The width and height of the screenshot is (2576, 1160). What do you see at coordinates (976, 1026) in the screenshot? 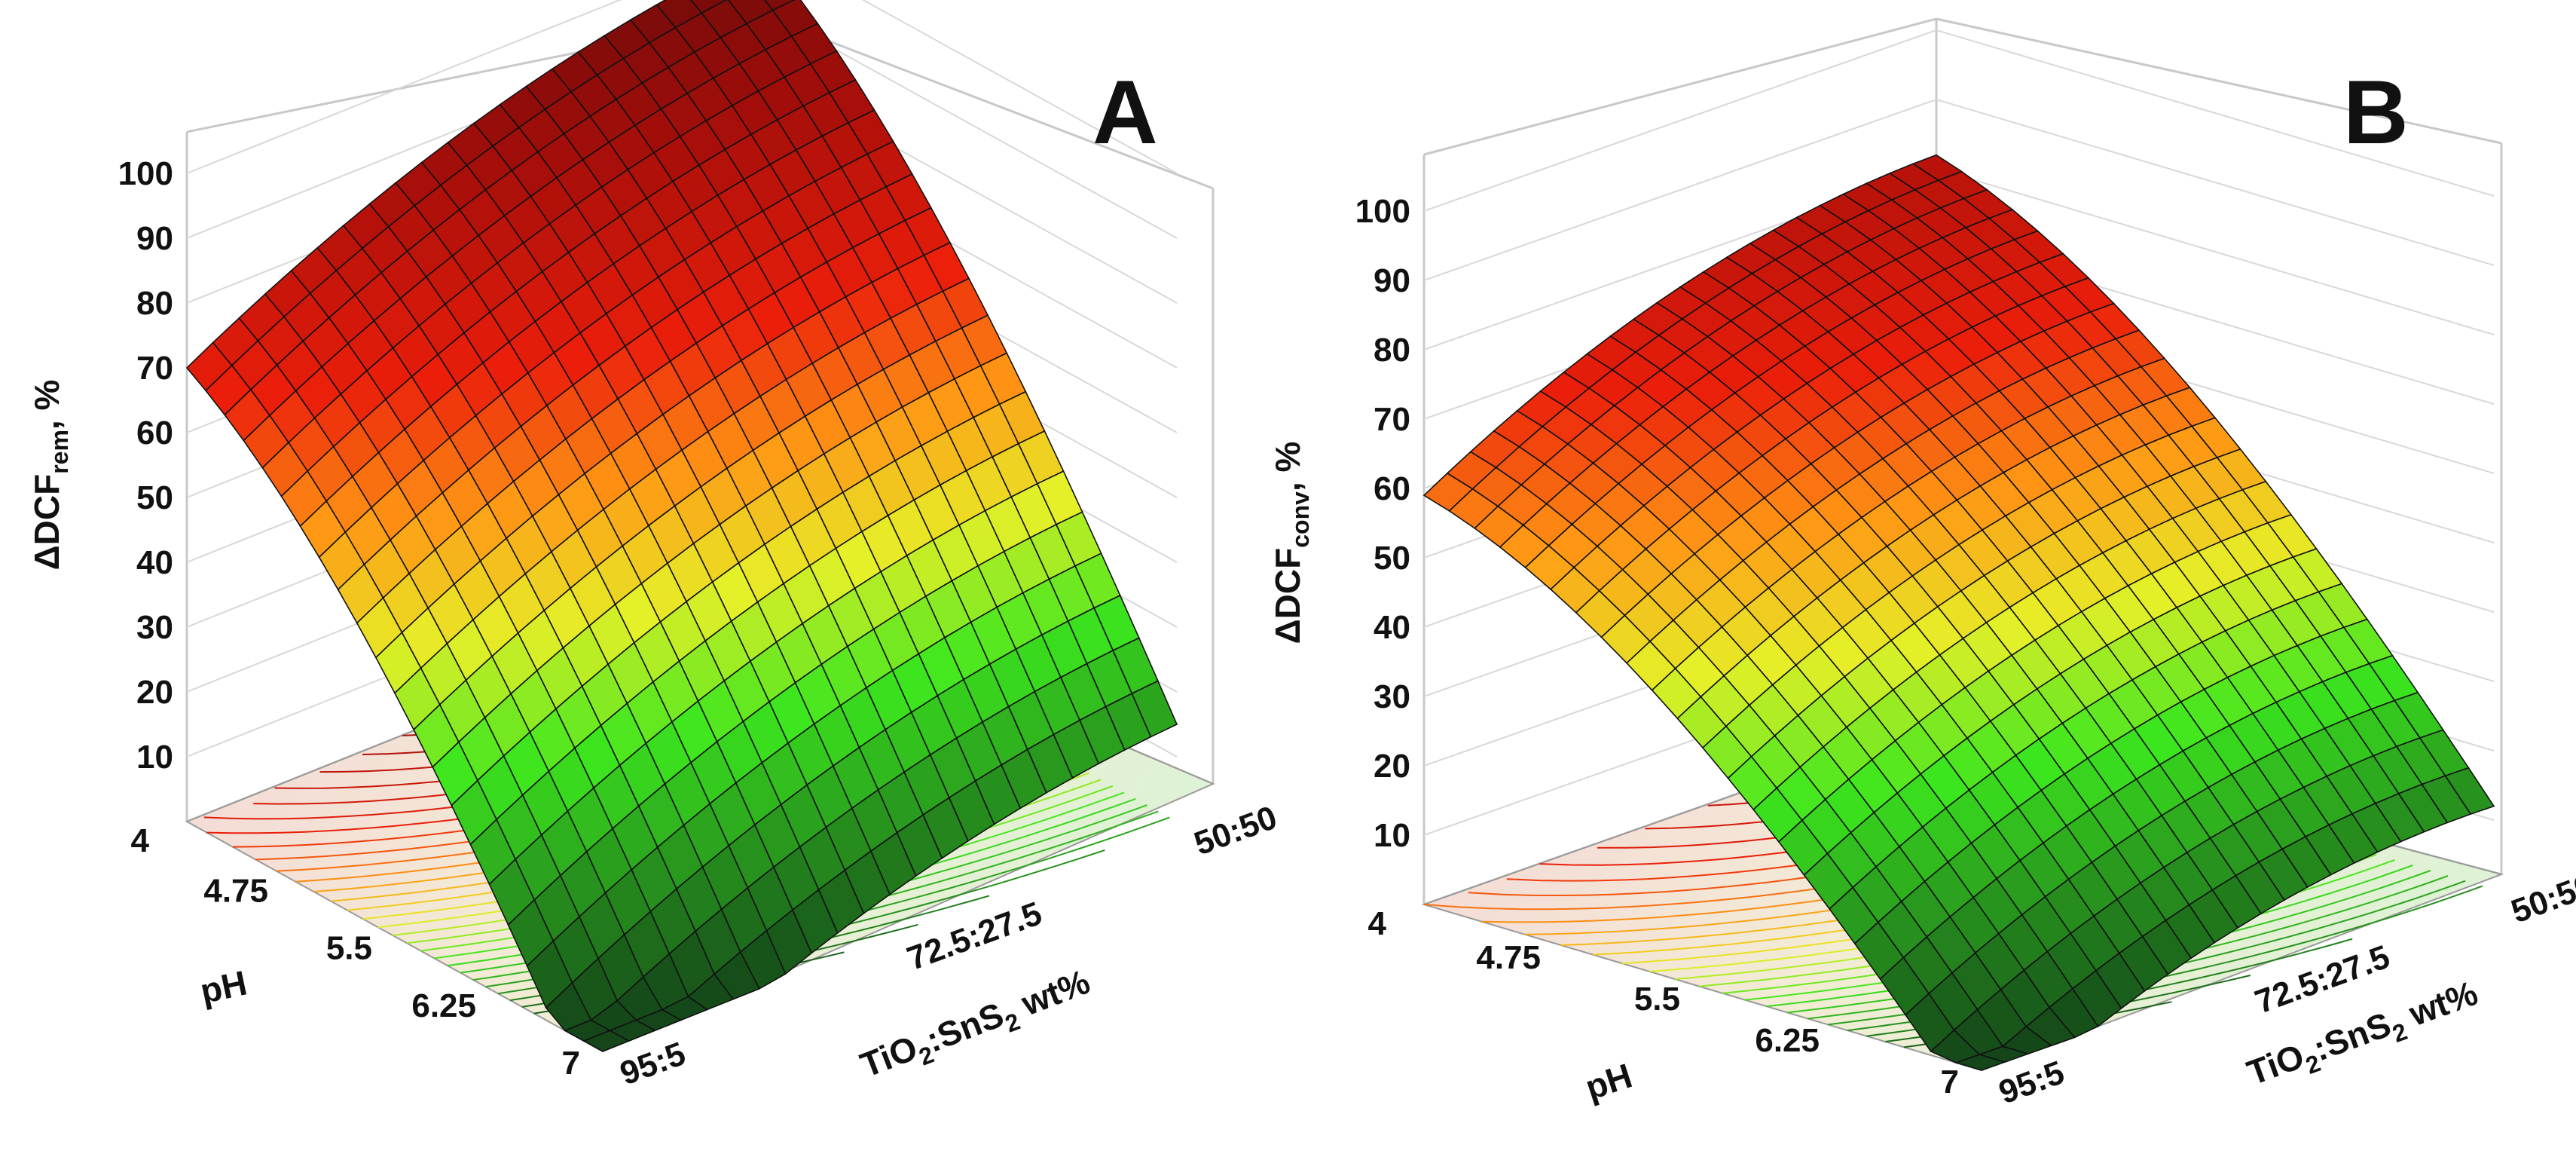
I see `tio2-axis-label-a: TiO2:SnS2 wt%` at bounding box center [976, 1026].